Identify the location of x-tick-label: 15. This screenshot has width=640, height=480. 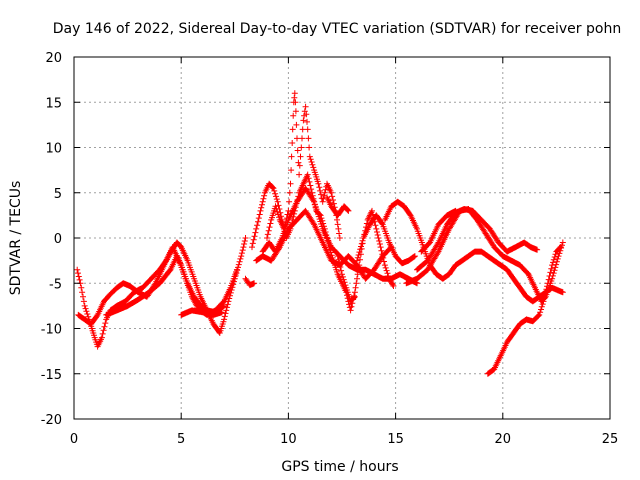
(395, 439).